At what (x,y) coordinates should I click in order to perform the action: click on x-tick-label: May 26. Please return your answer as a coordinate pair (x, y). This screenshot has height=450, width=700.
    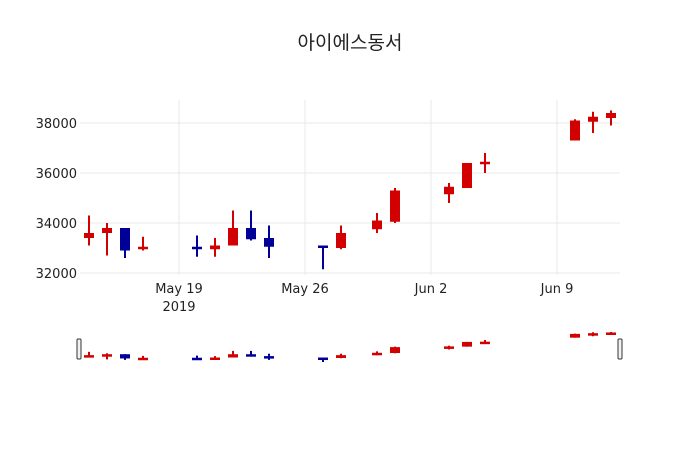
    Looking at the image, I should click on (305, 289).